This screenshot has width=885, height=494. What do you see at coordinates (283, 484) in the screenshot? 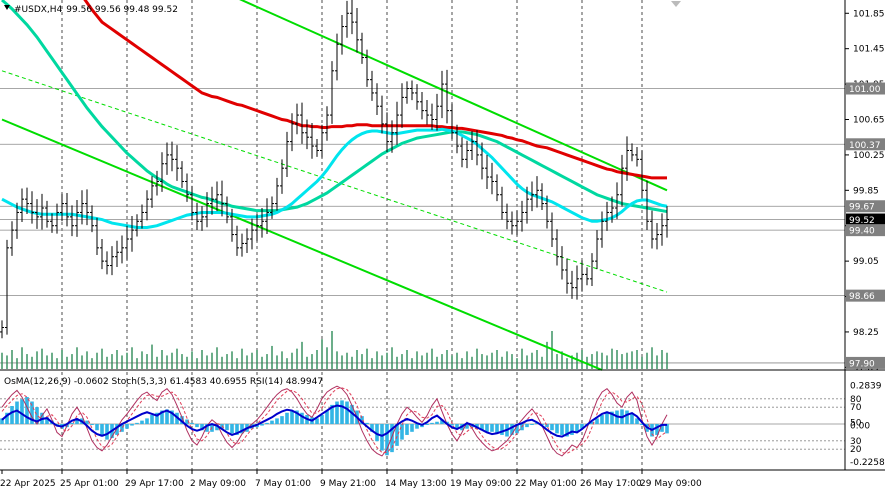
I see `time-label: 7 May 01:00` at bounding box center [283, 484].